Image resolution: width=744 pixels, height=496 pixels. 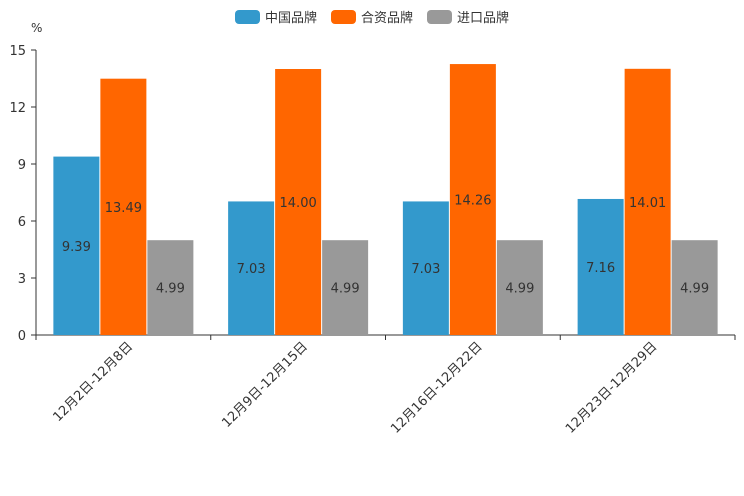 I want to click on y-tick-label: 15, so click(x=17, y=51).